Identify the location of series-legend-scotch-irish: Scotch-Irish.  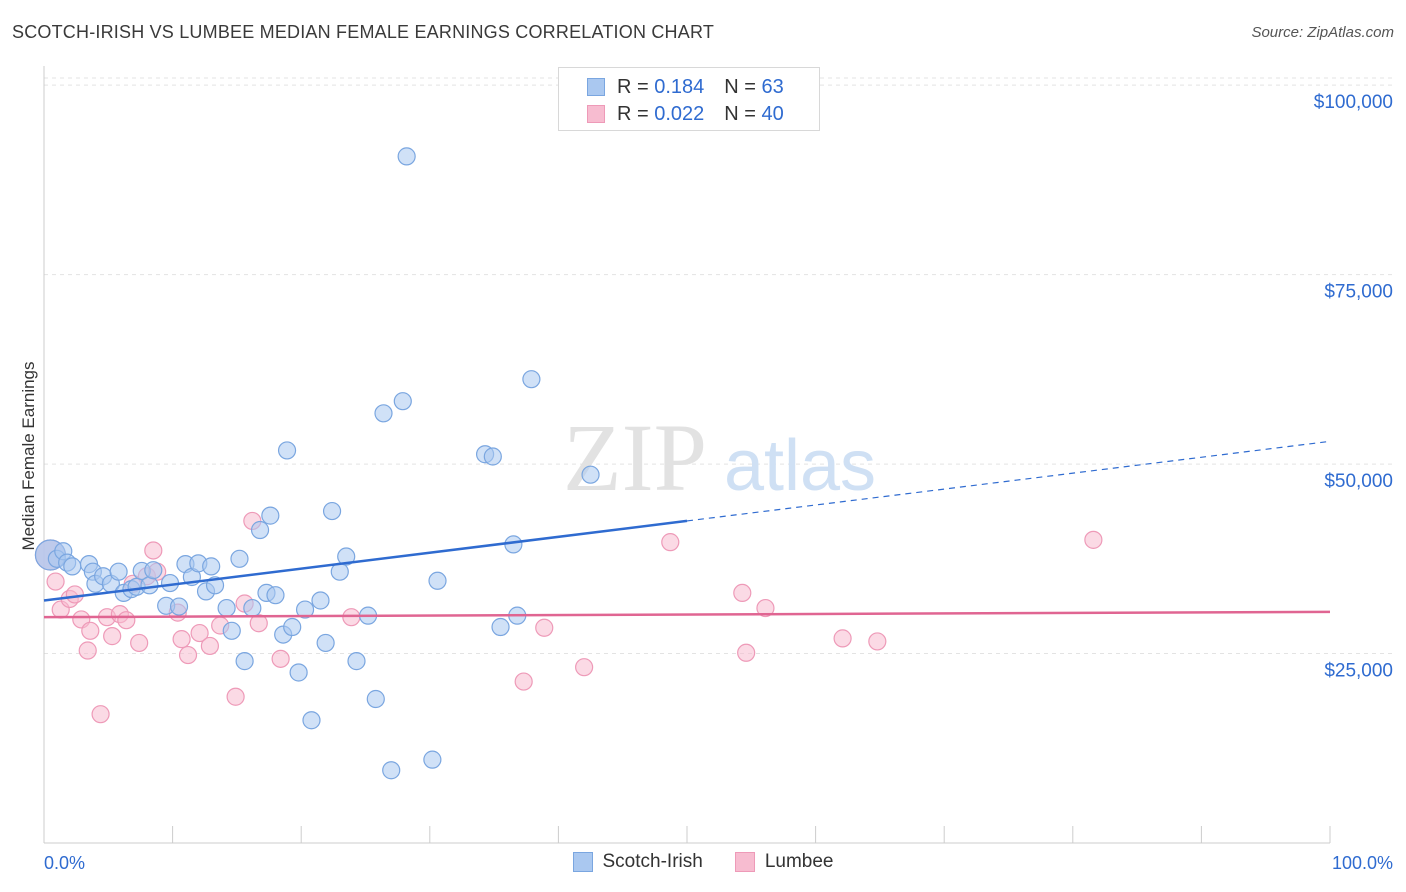
(637, 862).